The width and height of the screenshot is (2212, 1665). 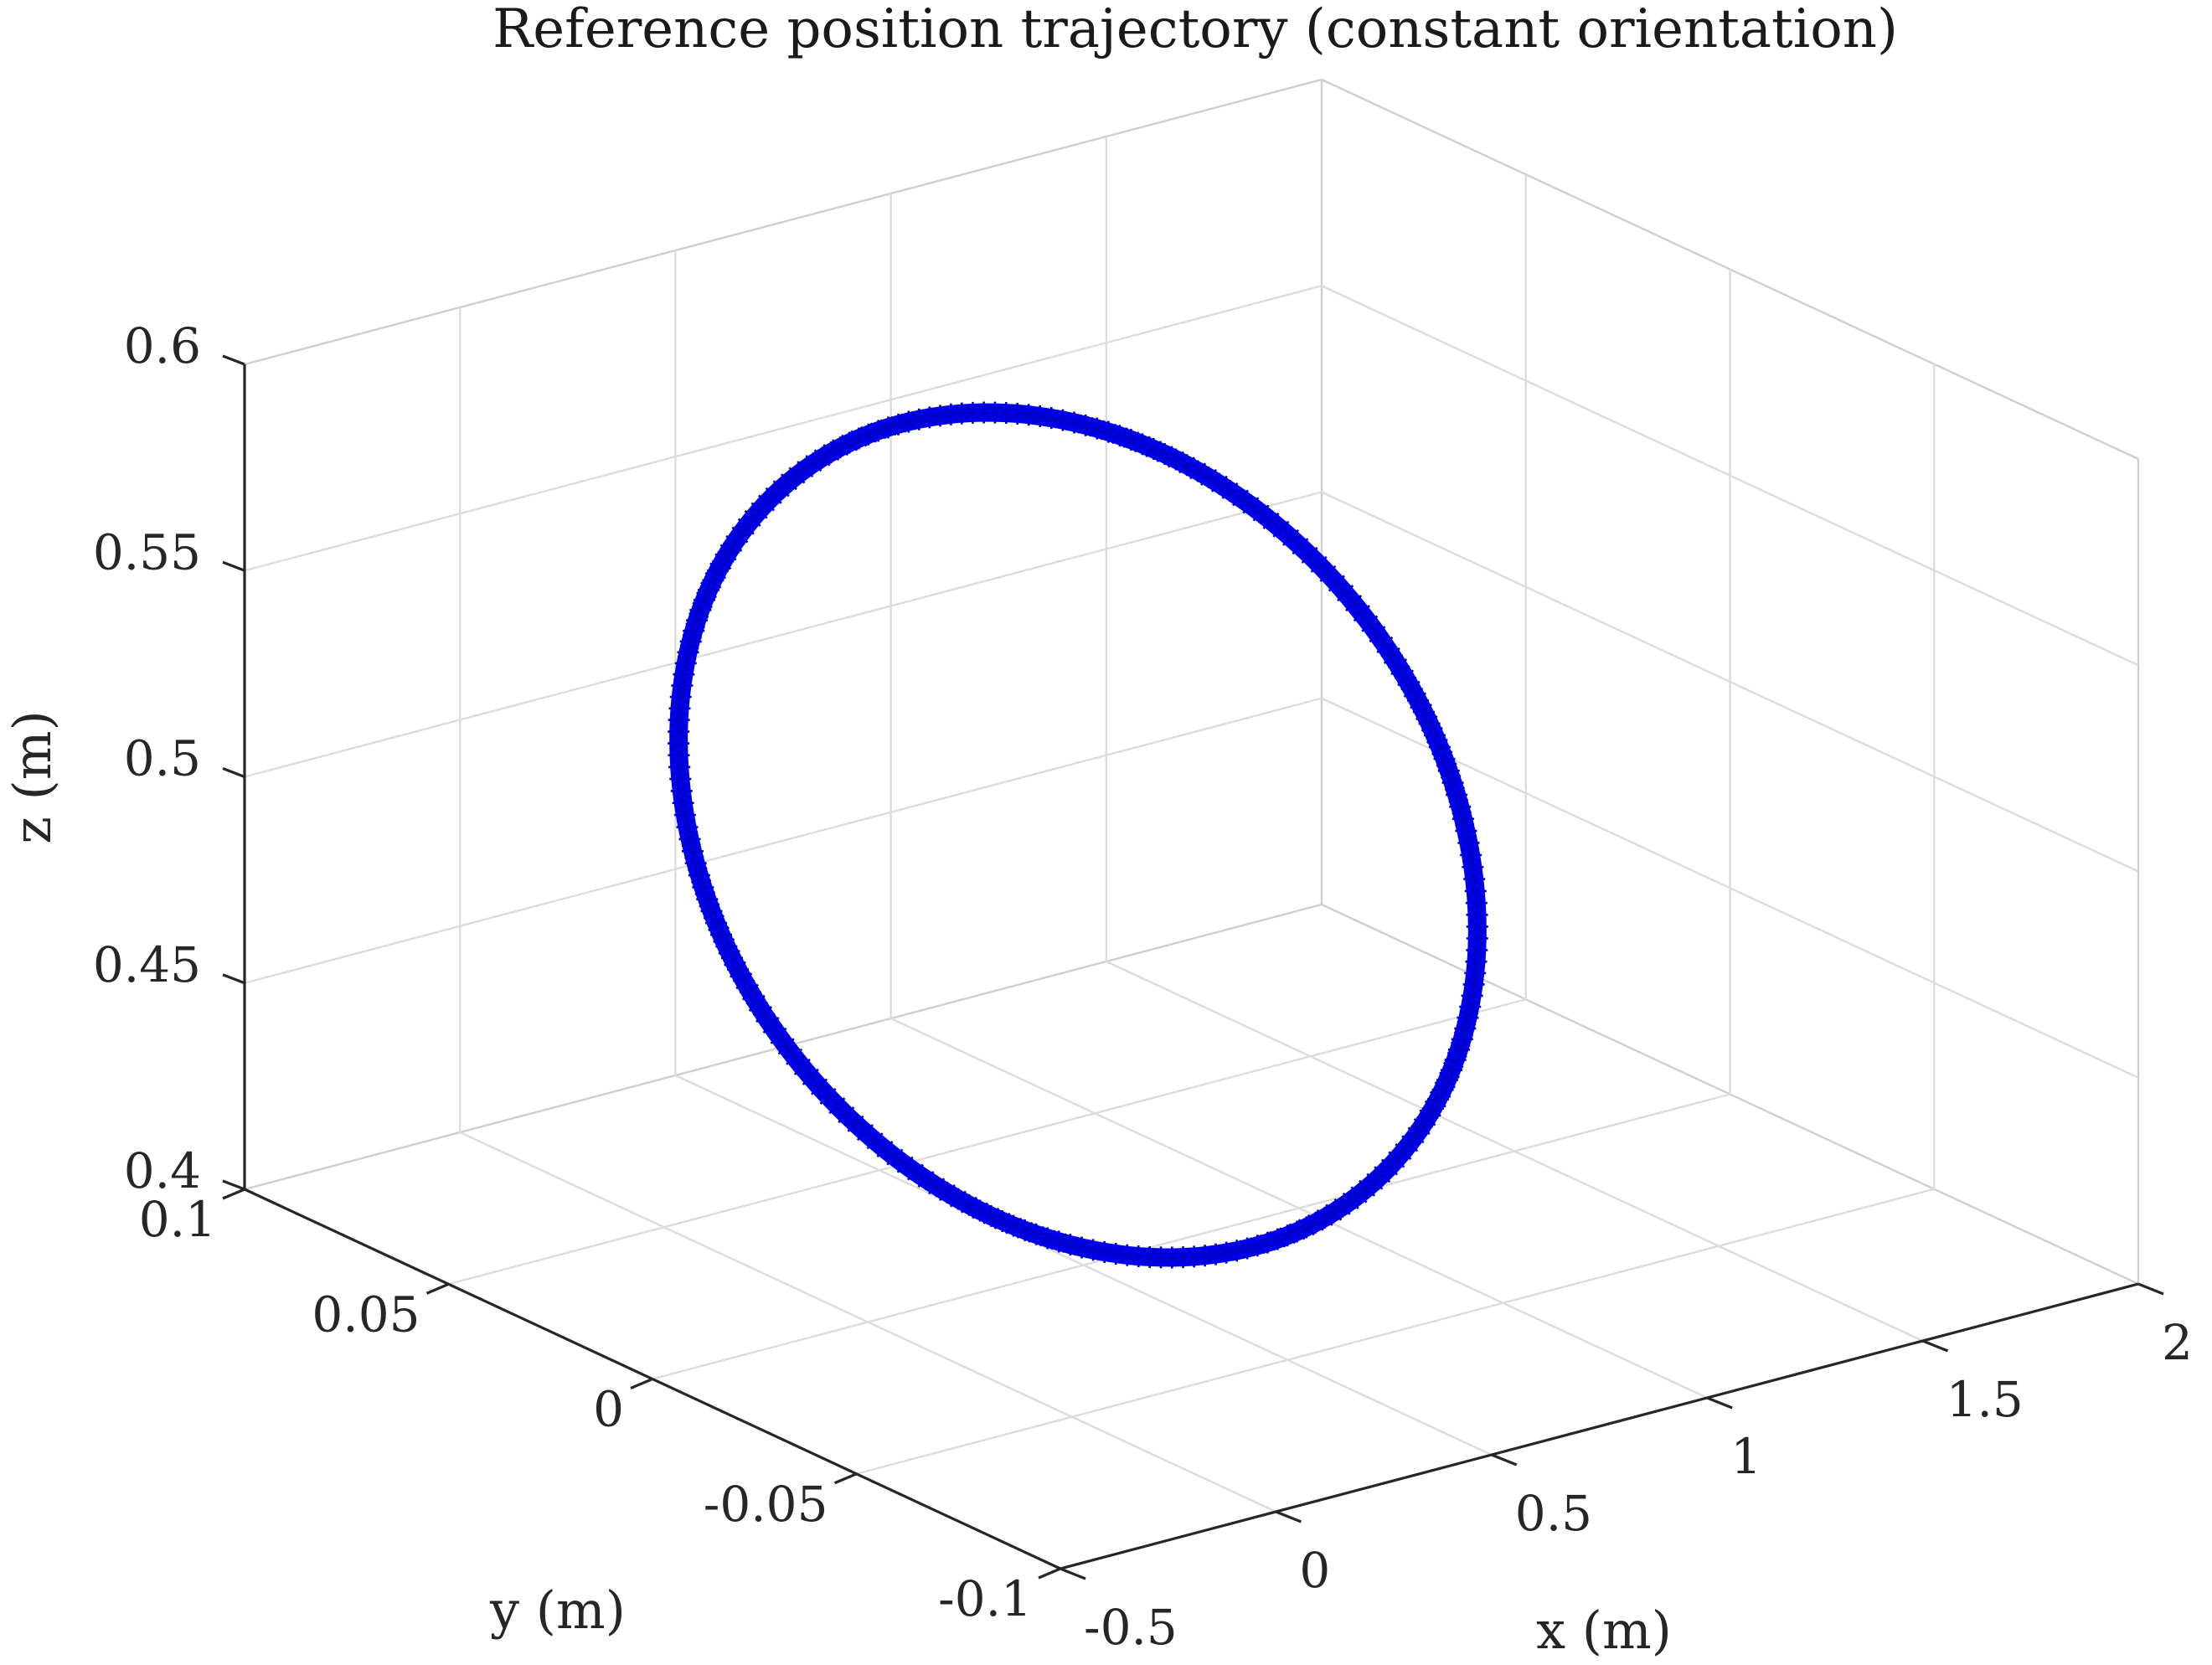 What do you see at coordinates (985, 1598) in the screenshot?
I see `y-tick-label-0: -0.1` at bounding box center [985, 1598].